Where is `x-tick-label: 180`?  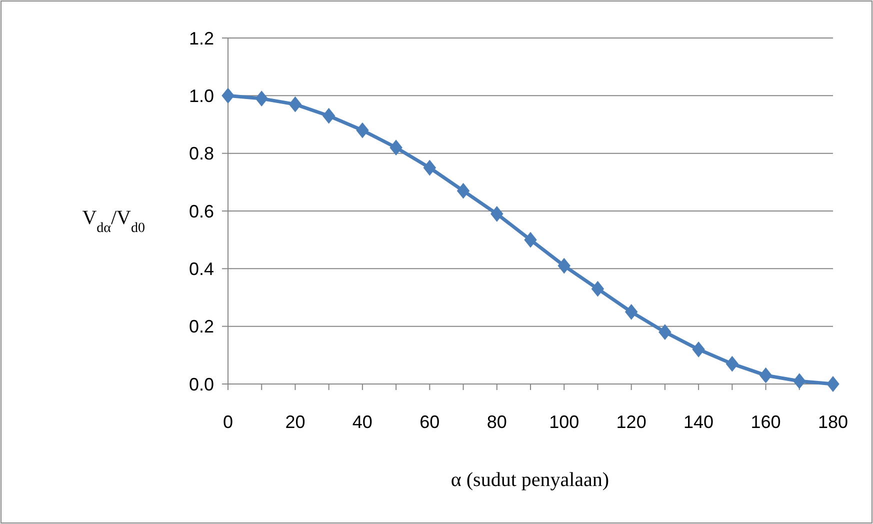 x-tick-label: 180 is located at coordinates (833, 422).